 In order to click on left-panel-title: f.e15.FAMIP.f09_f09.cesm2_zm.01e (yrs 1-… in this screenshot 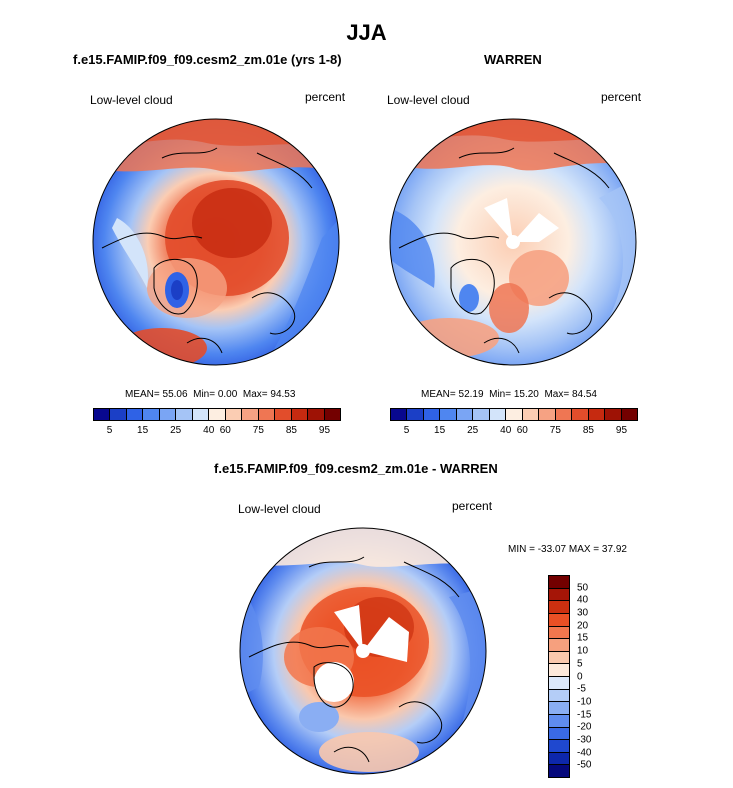, I will do `click(207, 59)`.